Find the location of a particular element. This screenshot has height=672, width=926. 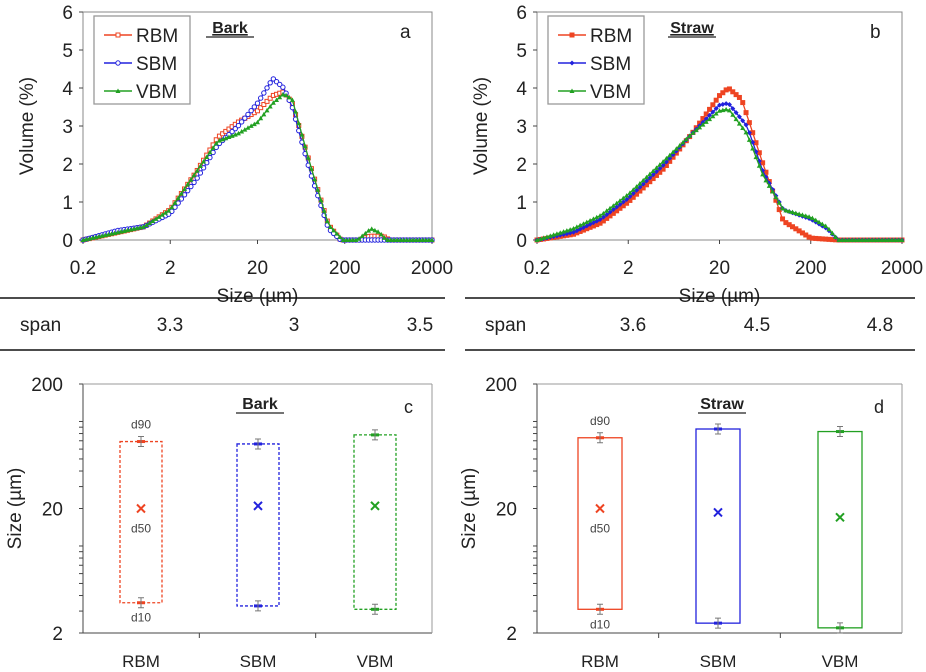

legend-label: SBM is located at coordinates (610, 64).